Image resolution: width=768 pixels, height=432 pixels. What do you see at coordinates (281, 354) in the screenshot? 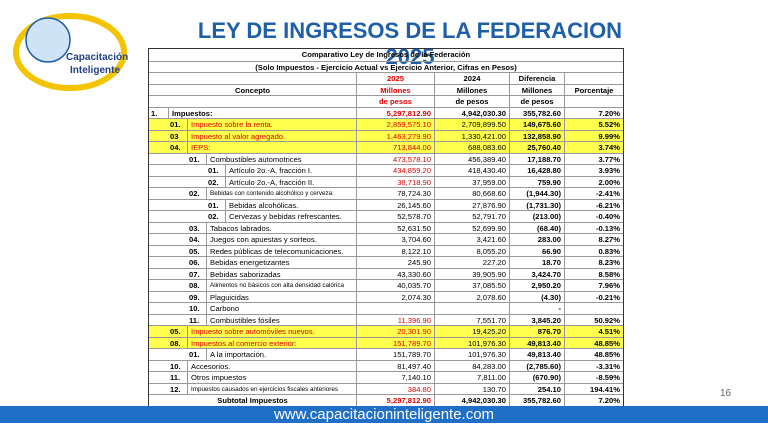
I see `row-label: A la importación.` at bounding box center [281, 354].